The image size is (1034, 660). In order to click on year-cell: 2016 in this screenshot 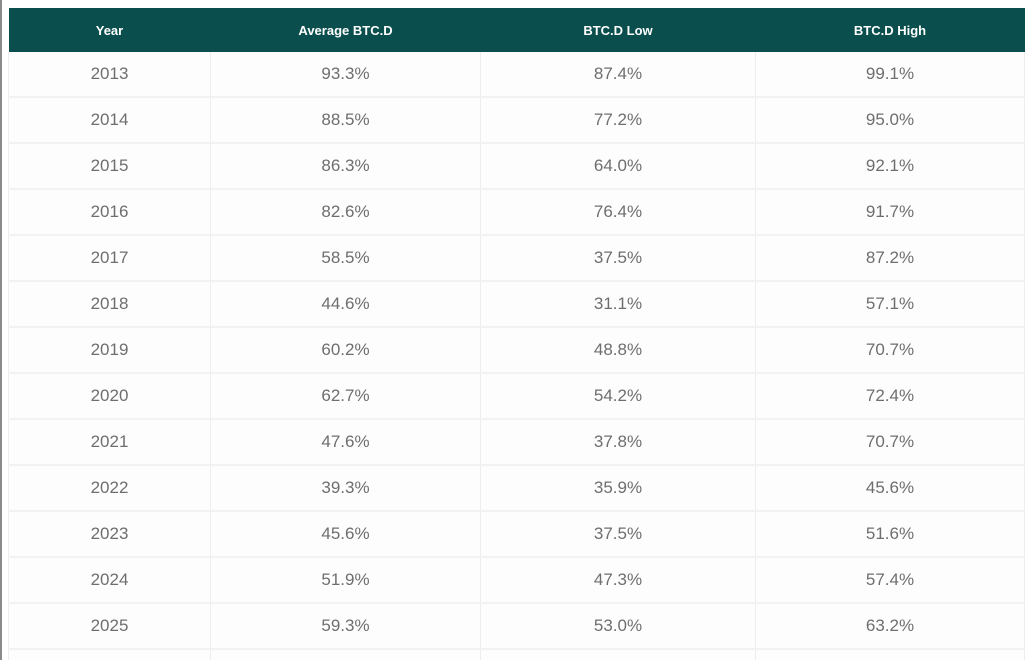, I will do `click(109, 212)`.